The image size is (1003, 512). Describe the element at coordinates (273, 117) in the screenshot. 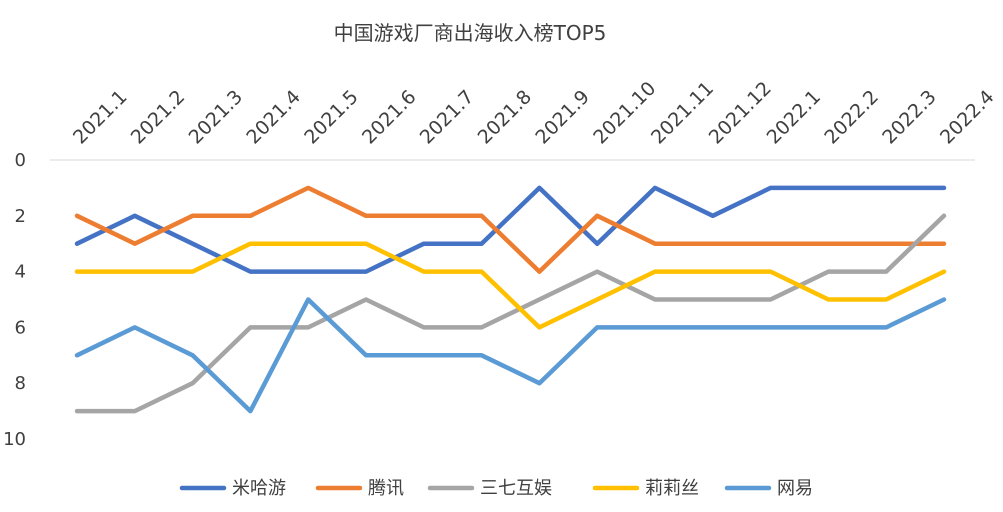

I see `x-tick-label: 2021.4` at that location.